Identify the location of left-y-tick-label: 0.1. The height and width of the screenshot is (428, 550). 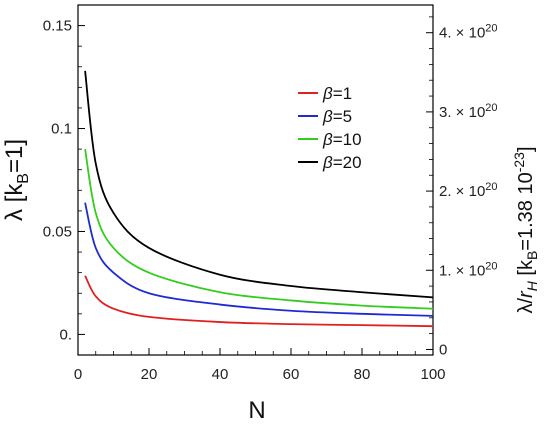
(61, 129).